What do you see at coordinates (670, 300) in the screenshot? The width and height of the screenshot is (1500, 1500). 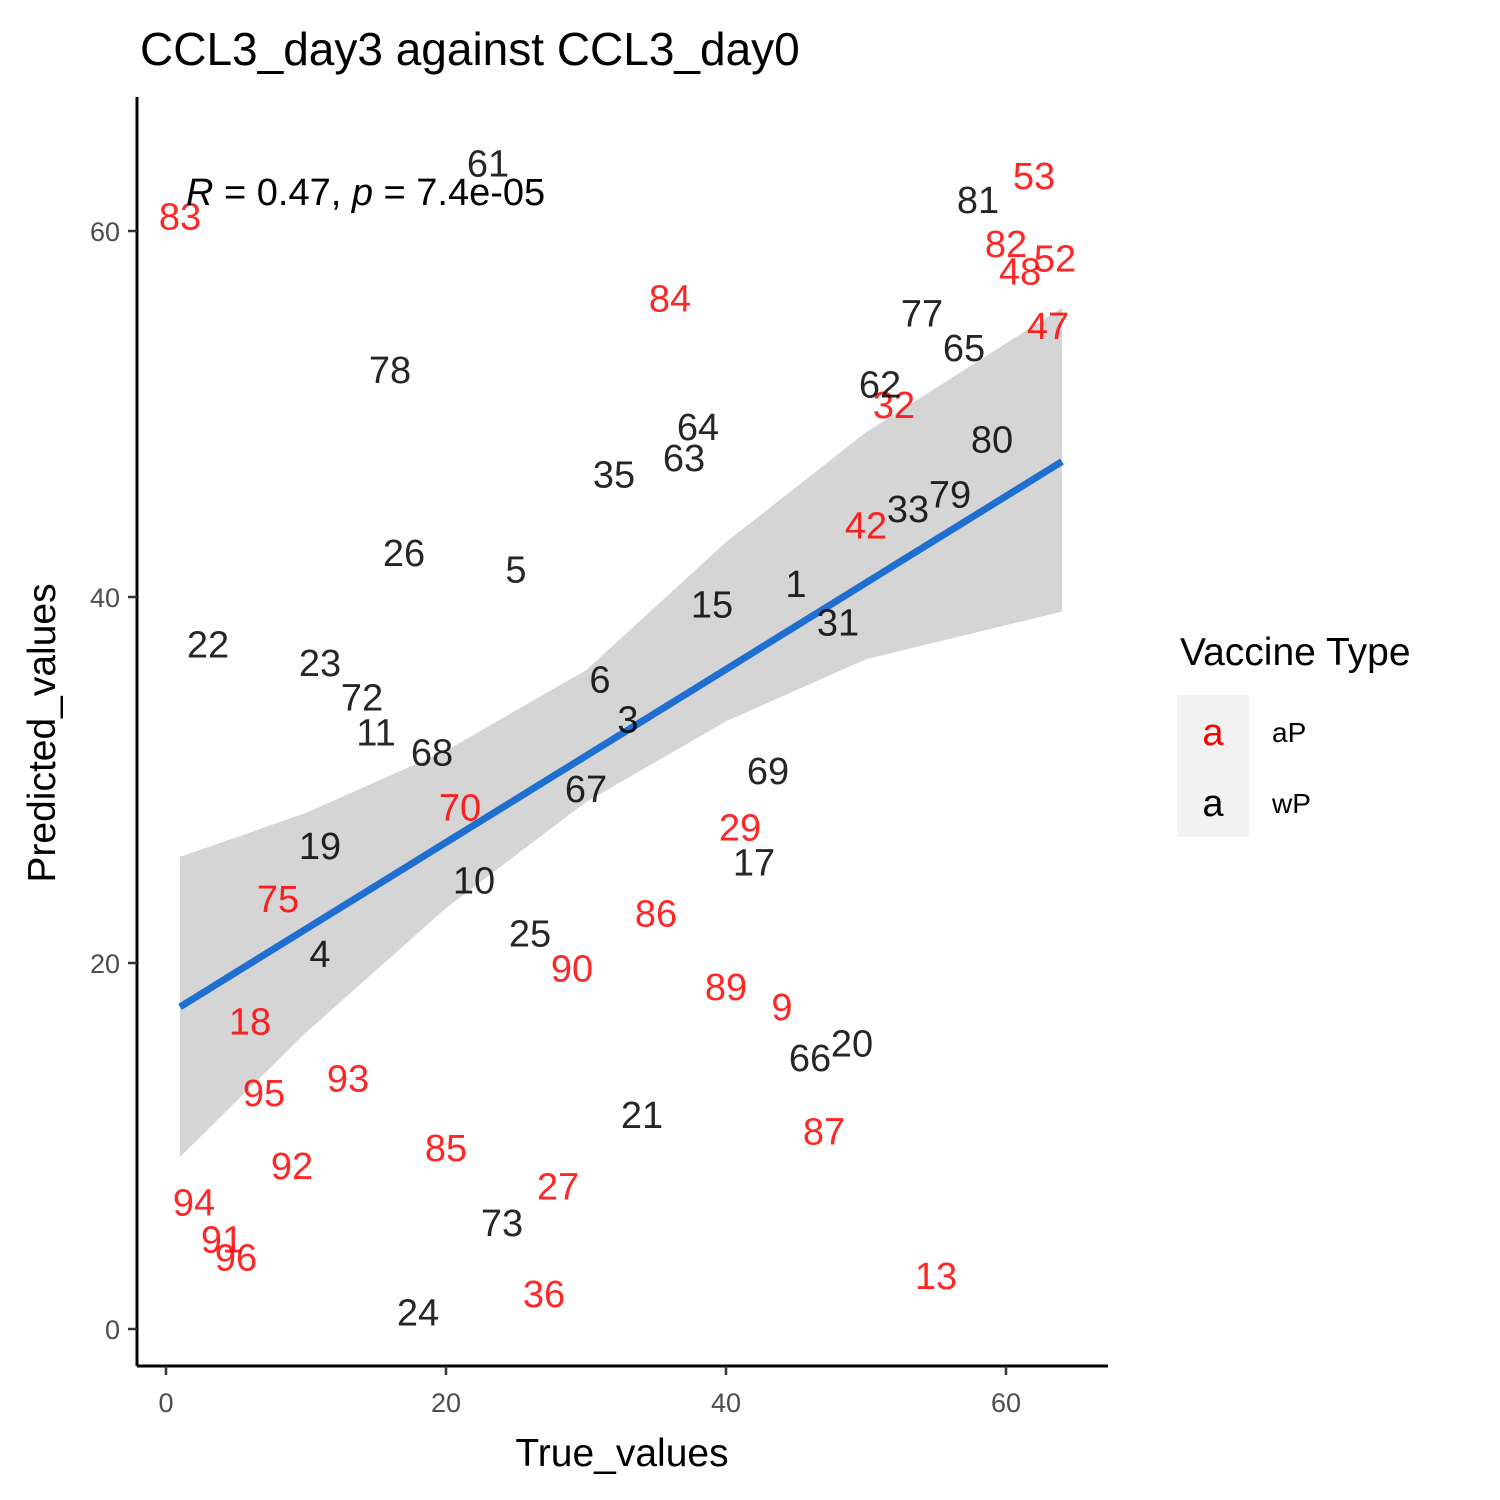 I see `point-label-ap-84: 84` at bounding box center [670, 300].